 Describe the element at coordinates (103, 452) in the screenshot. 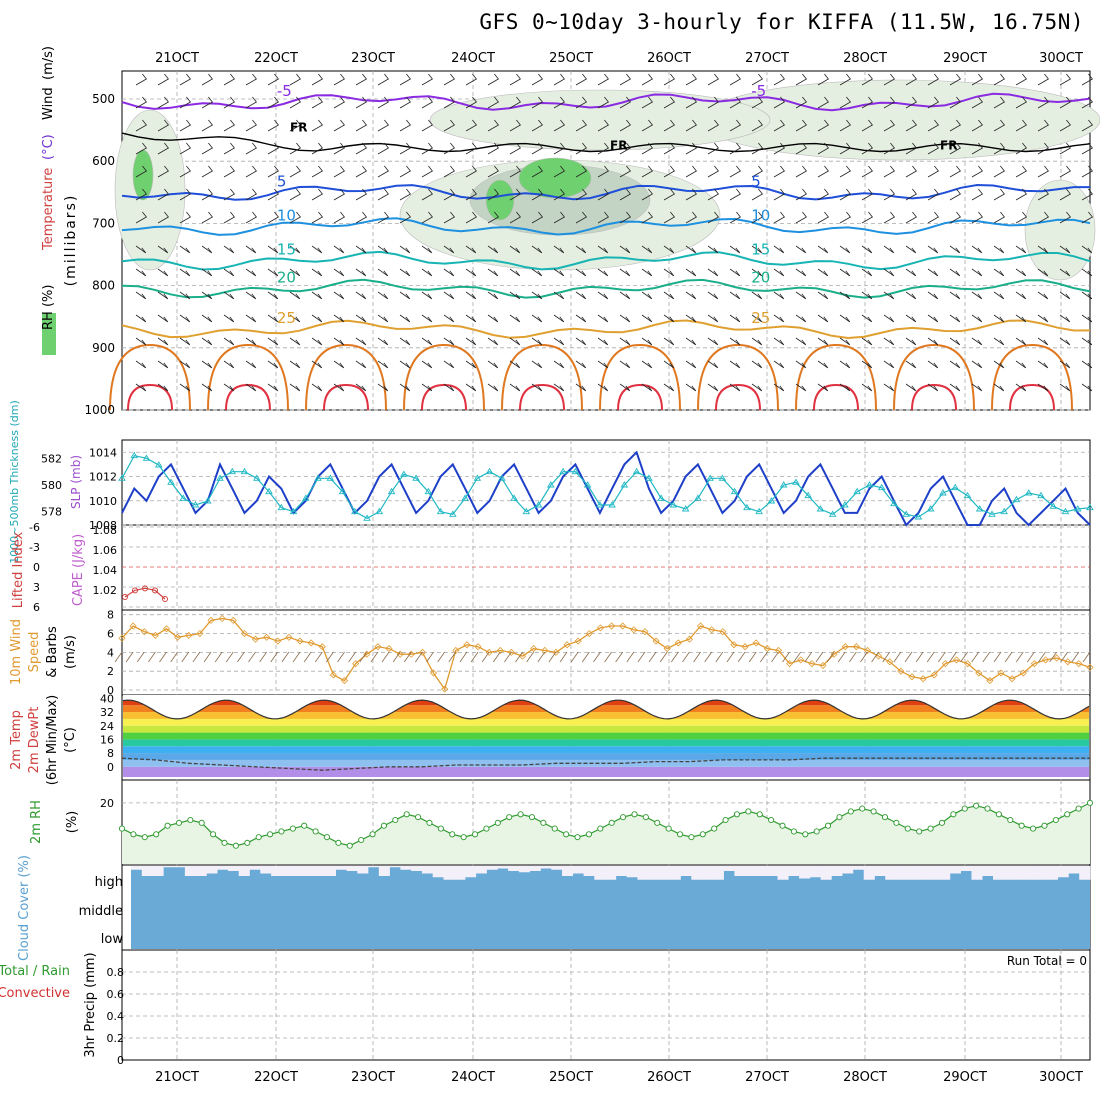

I see `slp-tick: 1014` at that location.